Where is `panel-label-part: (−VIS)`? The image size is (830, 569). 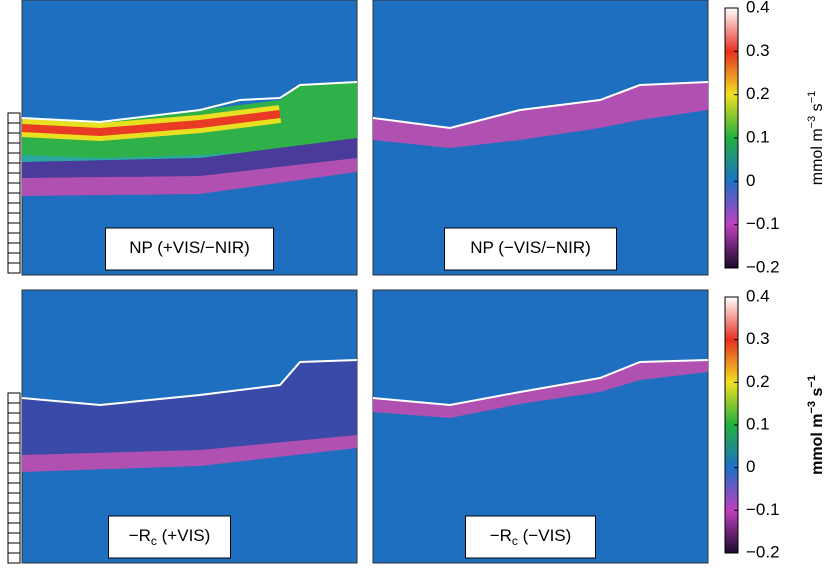
panel-label-part: (−VIS) is located at coordinates (544, 535).